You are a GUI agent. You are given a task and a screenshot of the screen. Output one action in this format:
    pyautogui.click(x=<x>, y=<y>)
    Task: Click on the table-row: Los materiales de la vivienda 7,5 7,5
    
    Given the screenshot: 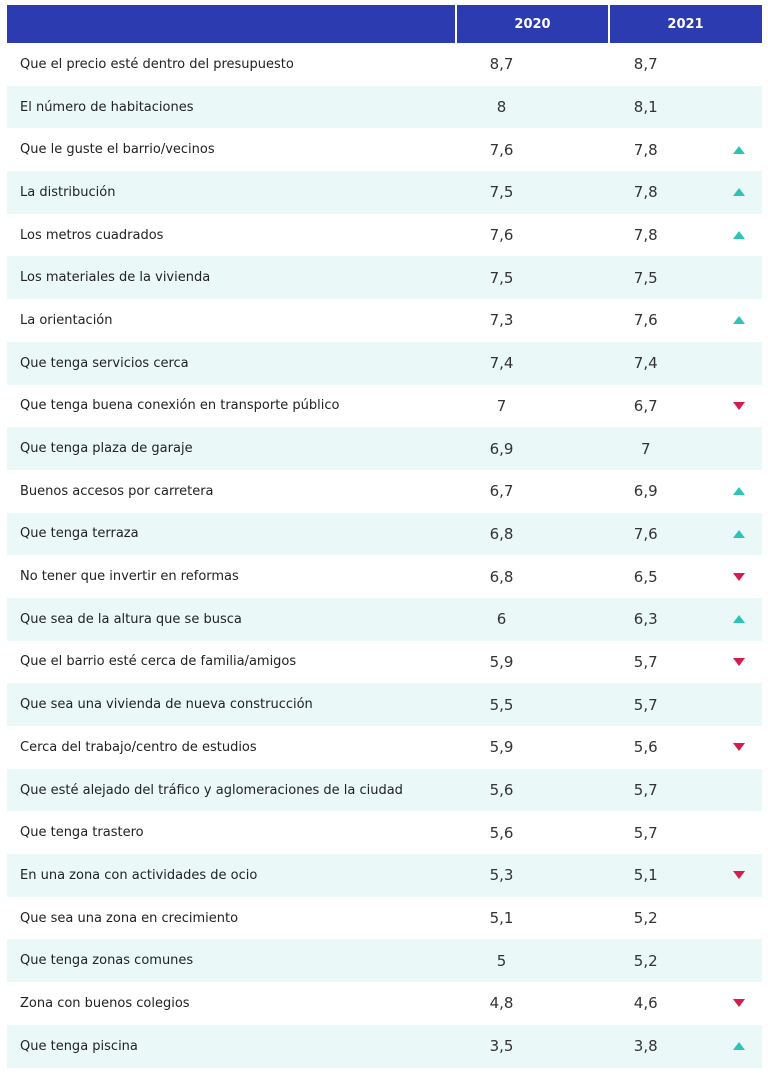 What is the action you would take?
    pyautogui.click(x=384, y=278)
    